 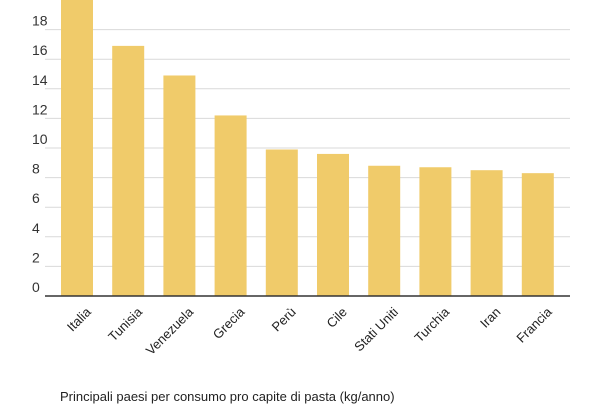 I want to click on bar-perù, so click(x=281, y=222).